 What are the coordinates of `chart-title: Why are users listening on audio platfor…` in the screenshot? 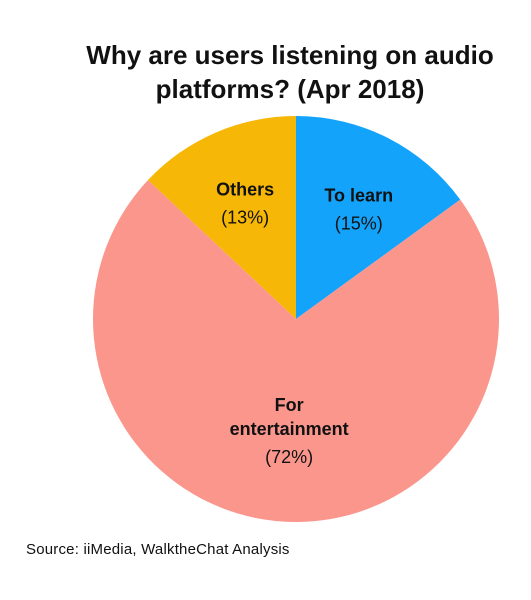 It's located at (285, 72).